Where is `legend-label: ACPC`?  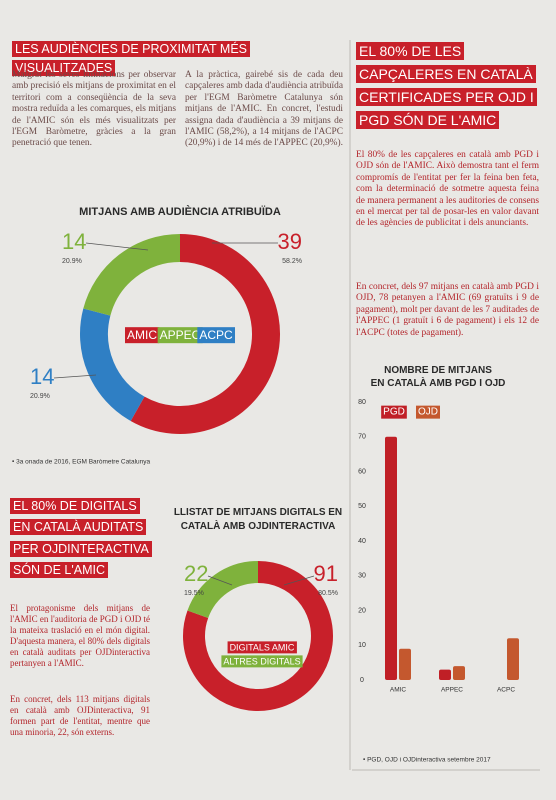 legend-label: ACPC is located at coordinates (216, 335).